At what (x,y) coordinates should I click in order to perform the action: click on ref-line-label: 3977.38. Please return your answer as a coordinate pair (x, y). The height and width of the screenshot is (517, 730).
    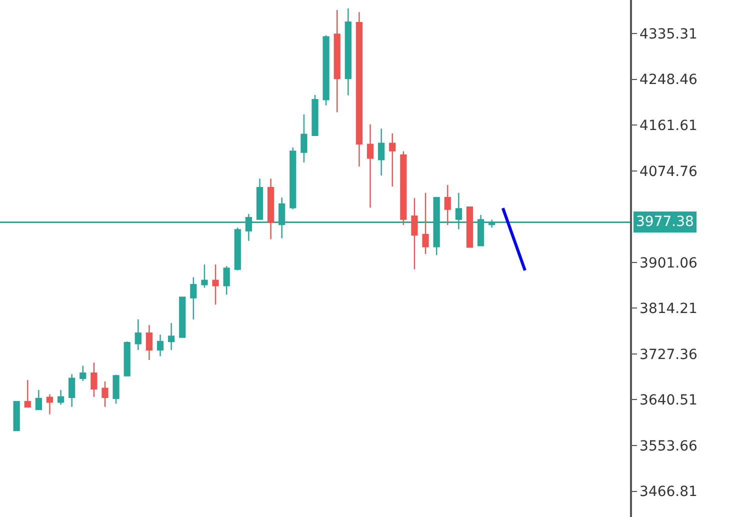
    Looking at the image, I should click on (665, 222).